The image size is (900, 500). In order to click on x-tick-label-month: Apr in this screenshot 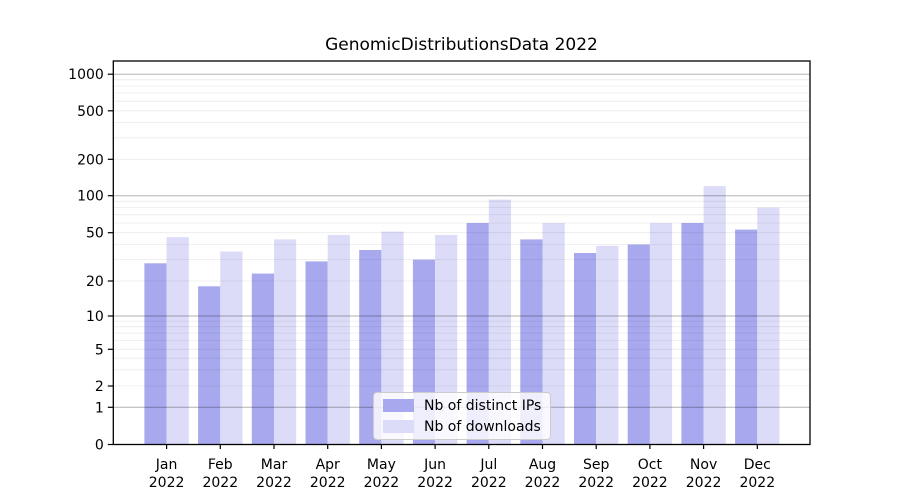, I will do `click(328, 465)`.